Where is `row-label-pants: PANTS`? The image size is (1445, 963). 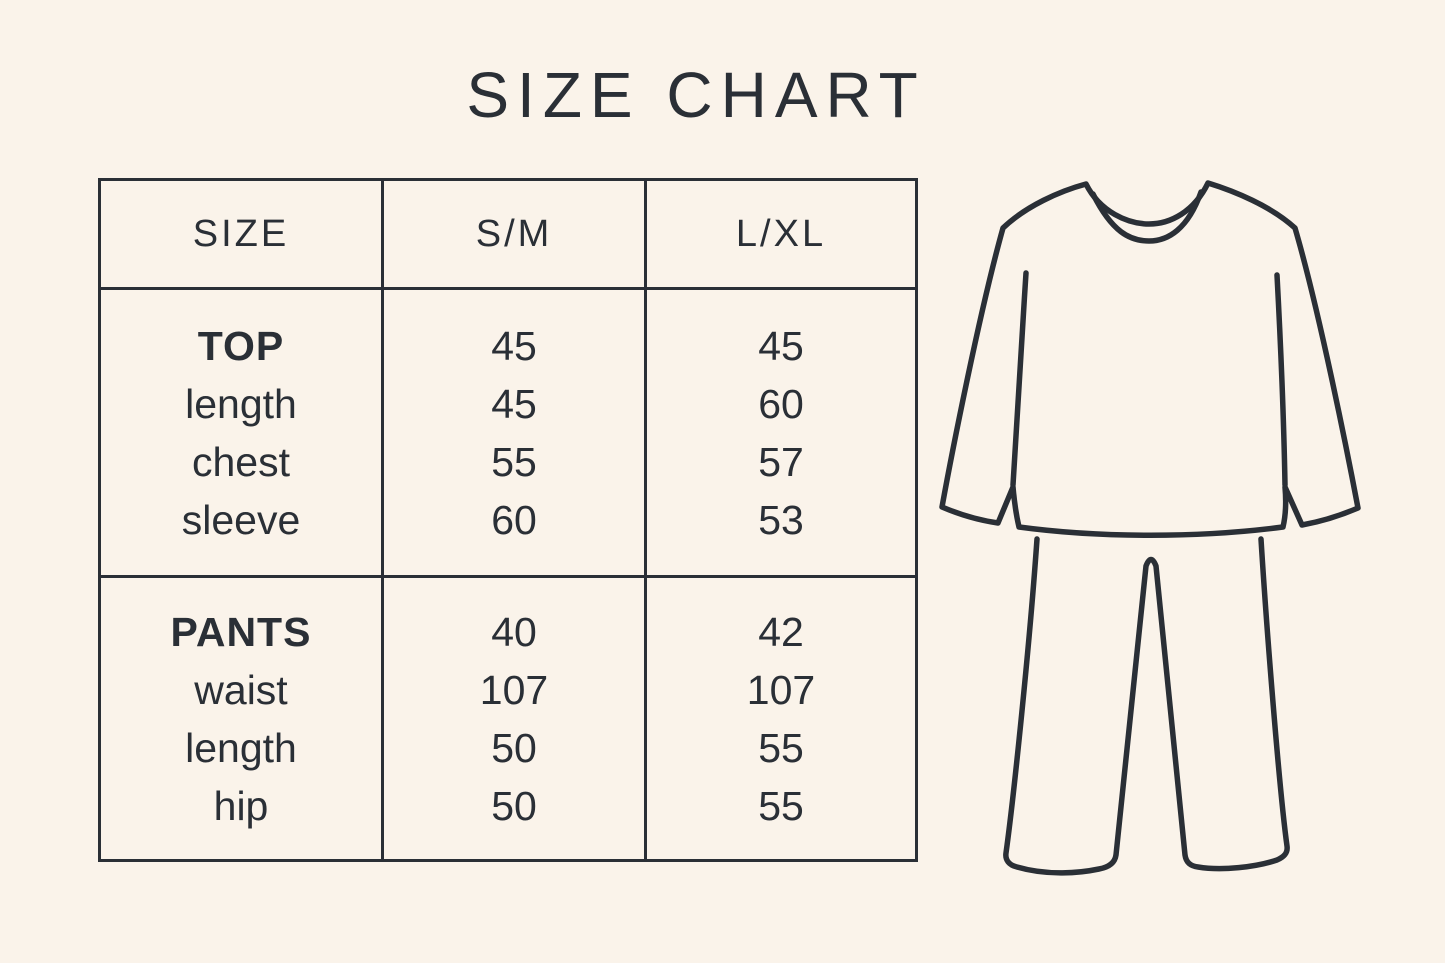
row-label-pants: PANTS is located at coordinates (241, 631).